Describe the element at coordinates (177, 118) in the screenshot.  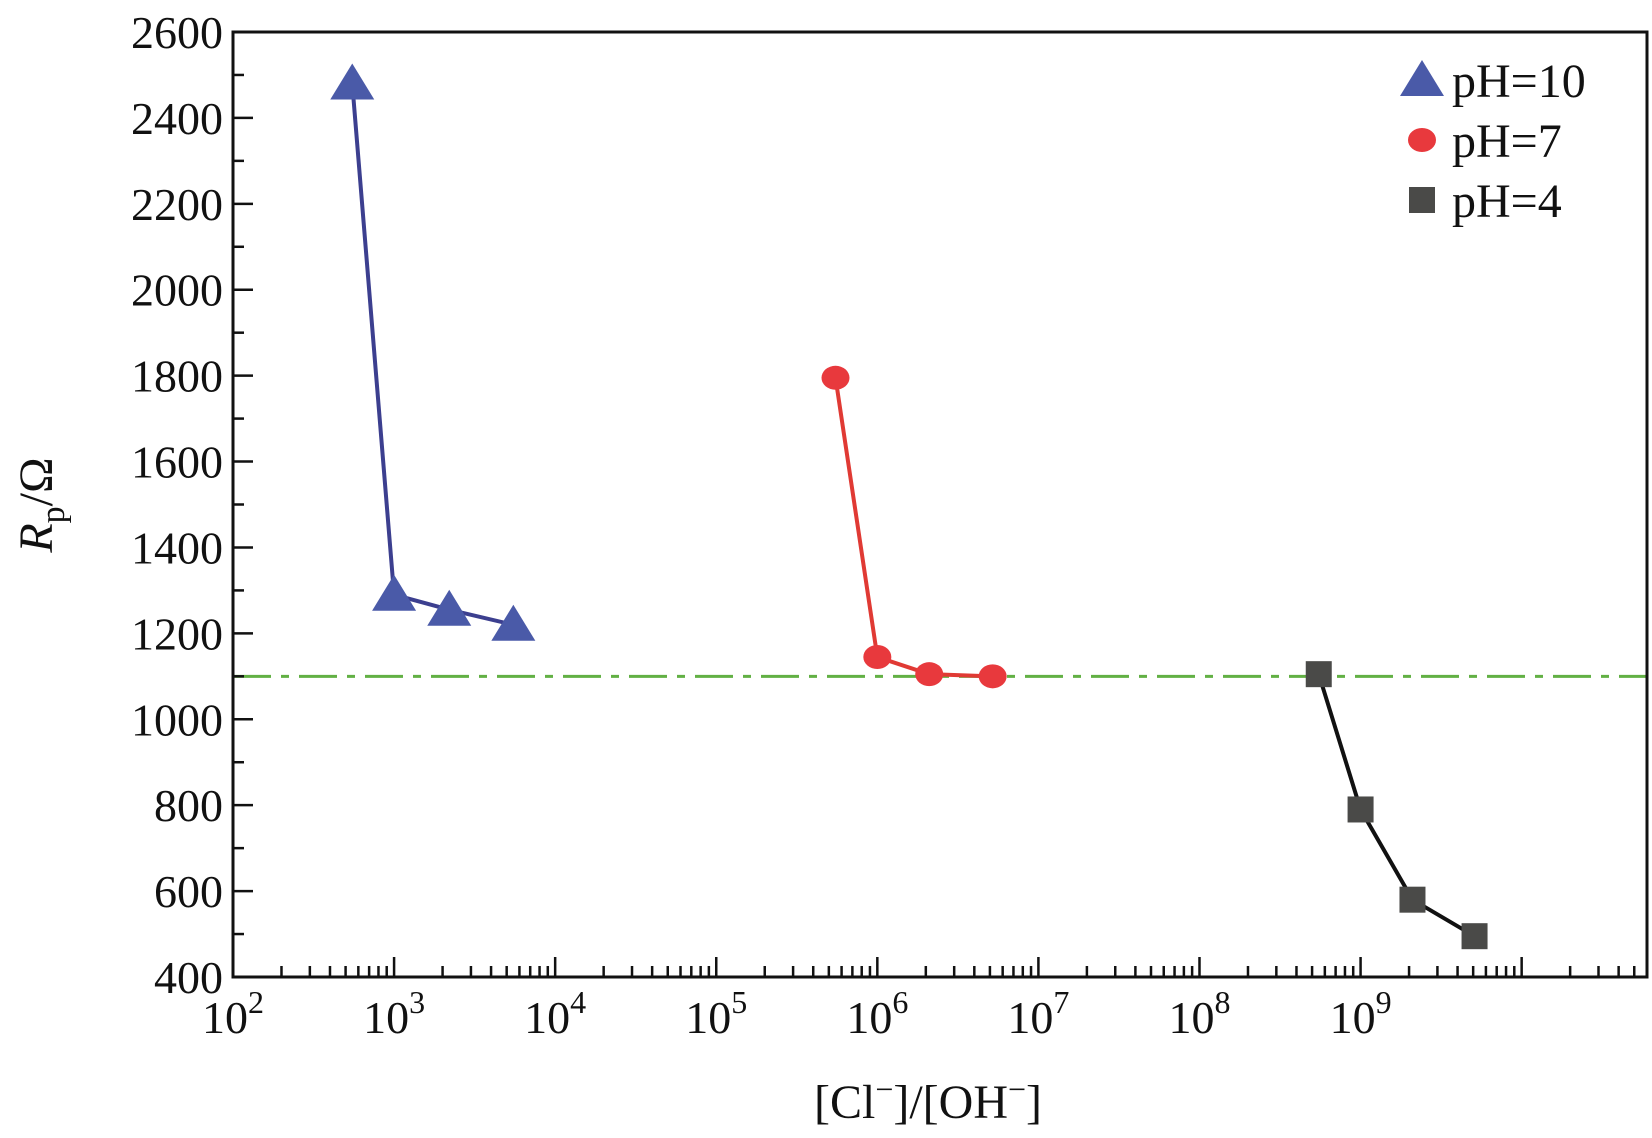
I see `y-tick-label: 2400` at that location.